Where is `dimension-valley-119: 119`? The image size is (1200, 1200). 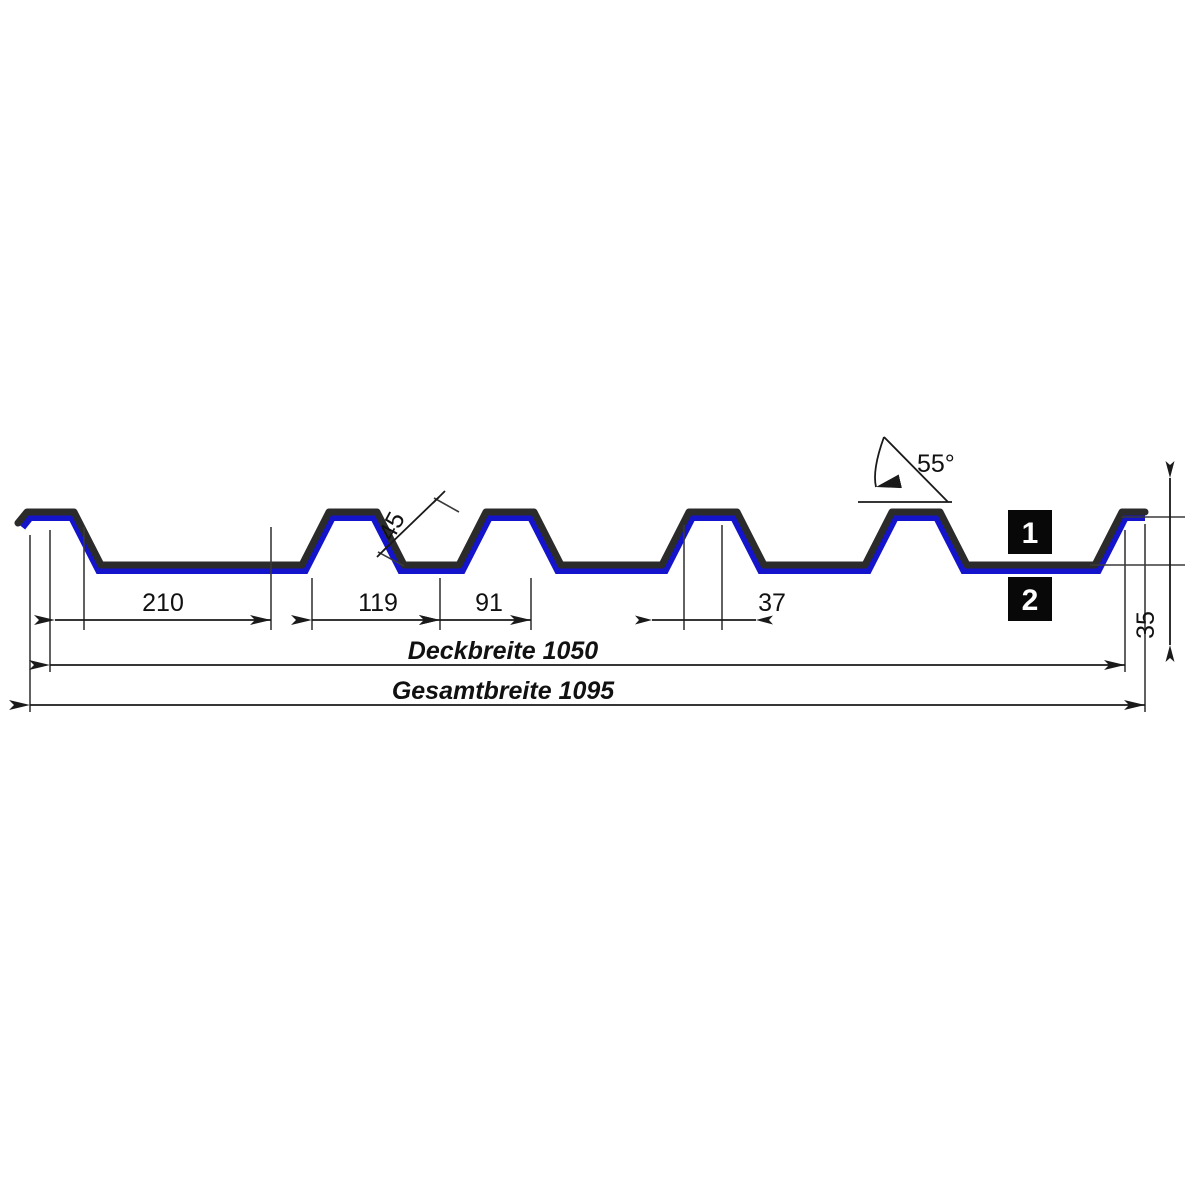
dimension-valley-119: 119 is located at coordinates (365, 607).